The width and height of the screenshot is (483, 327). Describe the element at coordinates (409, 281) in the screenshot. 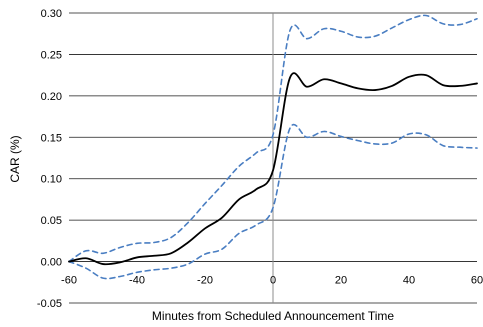

I see `x-tick-label: 40` at that location.